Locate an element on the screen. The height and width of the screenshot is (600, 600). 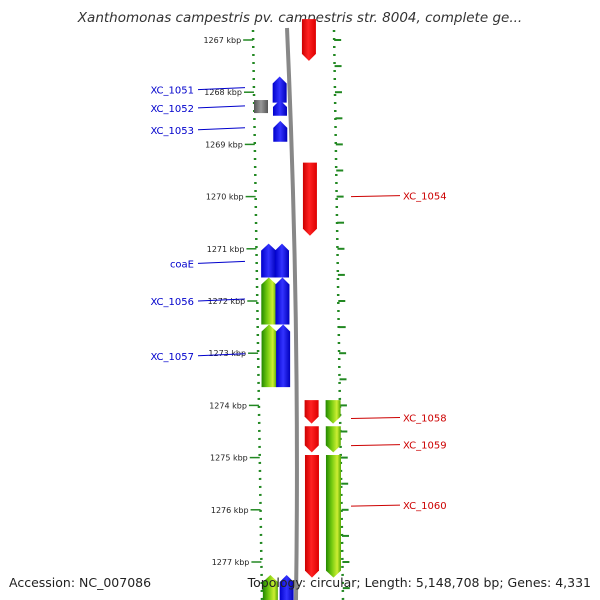
gene-label-xc_1057: XC_1057 is located at coordinates (172, 357).